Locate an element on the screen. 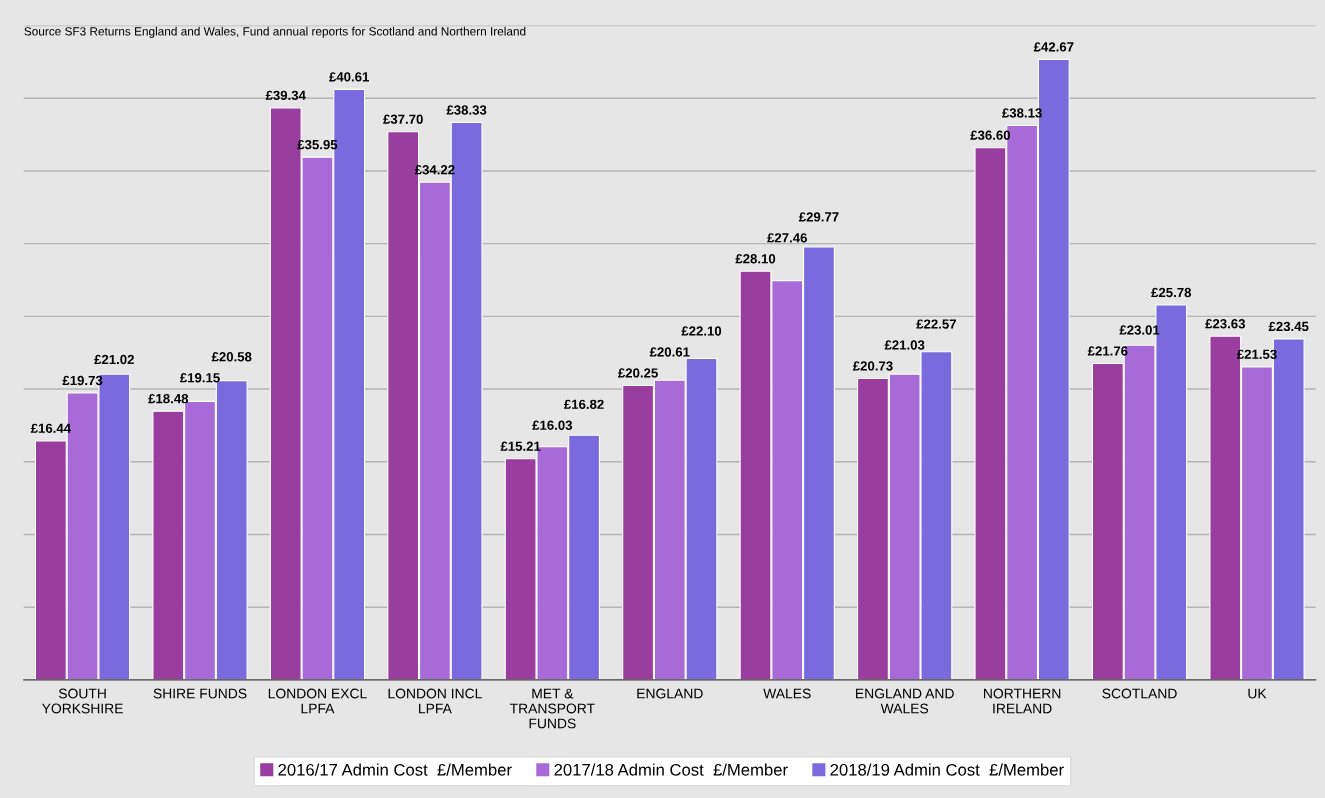 The height and width of the screenshot is (798, 1325). data-label: £21.03 is located at coordinates (904, 345).